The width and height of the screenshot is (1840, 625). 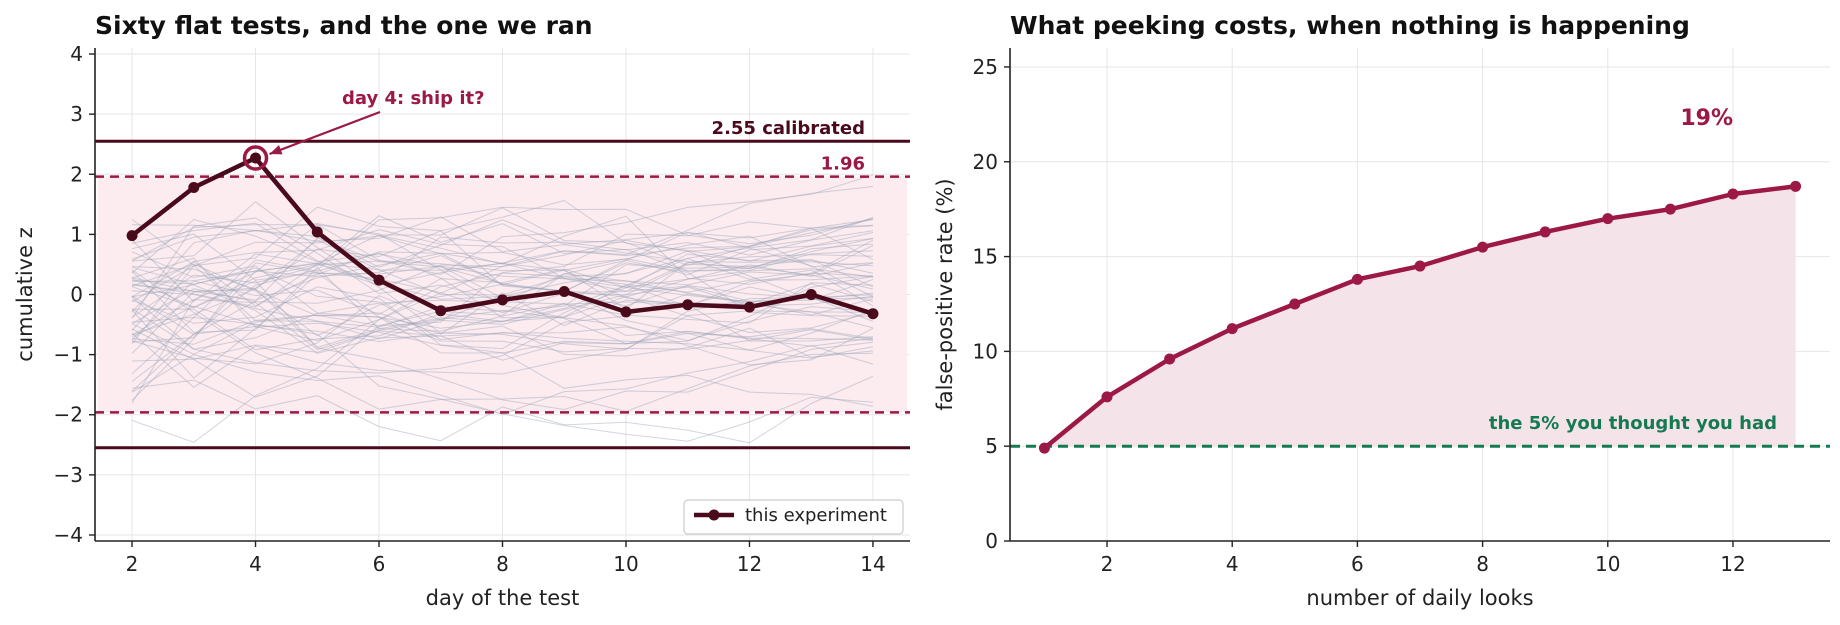 What do you see at coordinates (76, 114) in the screenshot?
I see `y-tick-label: 3` at bounding box center [76, 114].